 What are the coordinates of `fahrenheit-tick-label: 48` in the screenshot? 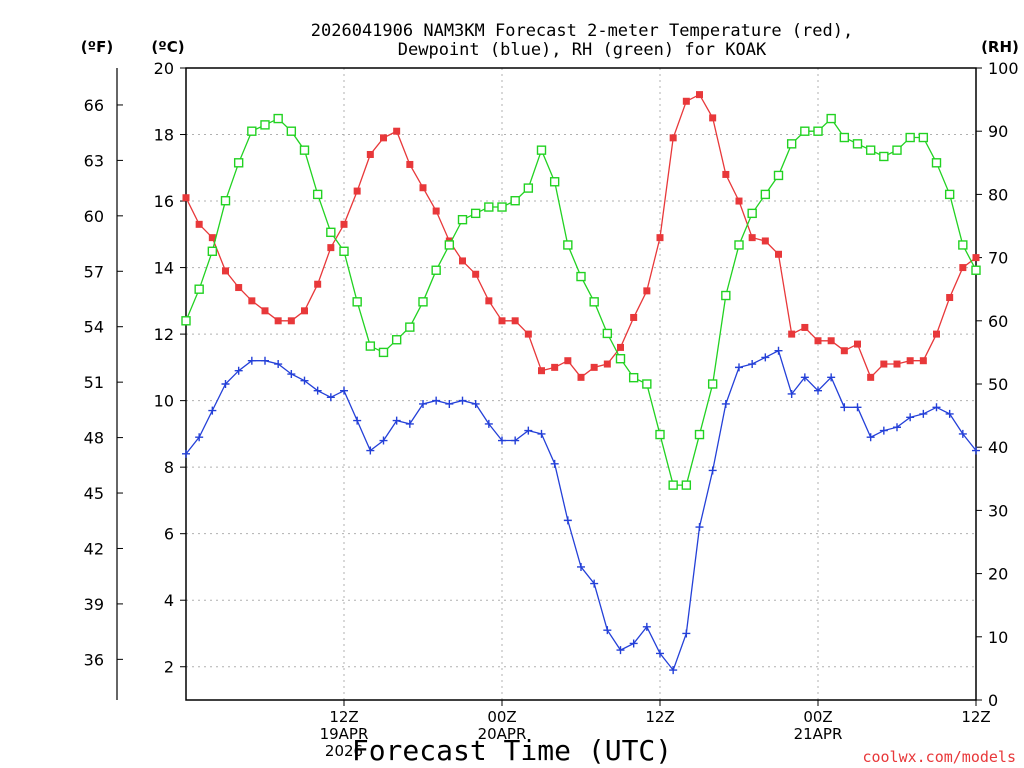 It's located at (94, 438).